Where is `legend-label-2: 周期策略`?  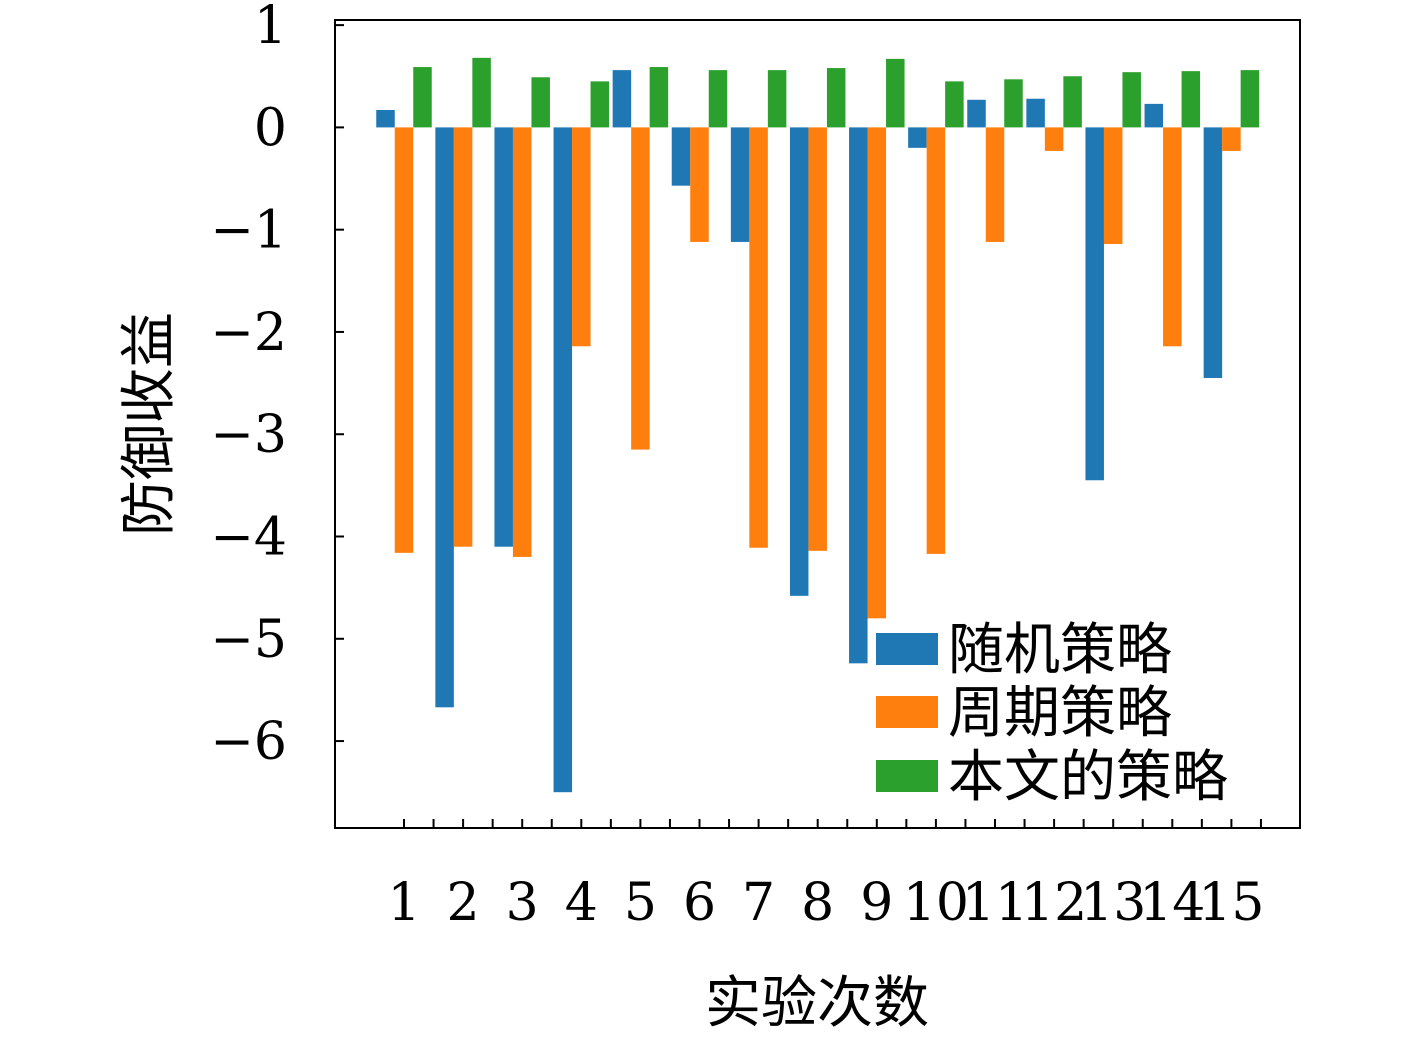 legend-label-2: 周期策略 is located at coordinates (1060, 713).